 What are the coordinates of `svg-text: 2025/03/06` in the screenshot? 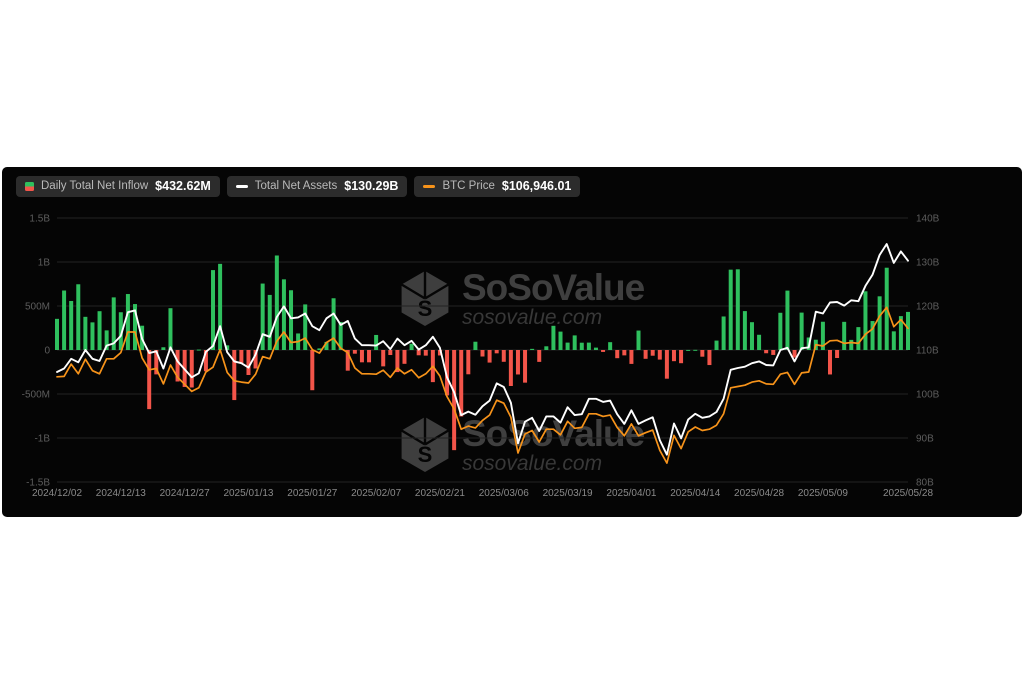 It's located at (504, 493).